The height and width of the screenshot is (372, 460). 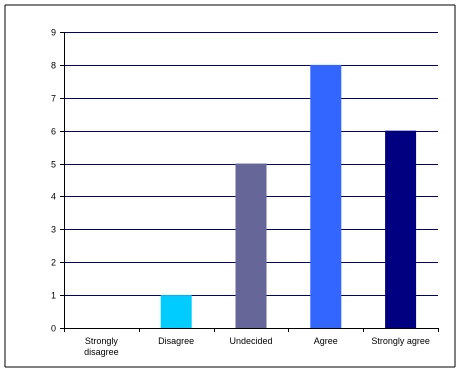 I want to click on x-category-label-undecided: Undecided, so click(x=250, y=341).